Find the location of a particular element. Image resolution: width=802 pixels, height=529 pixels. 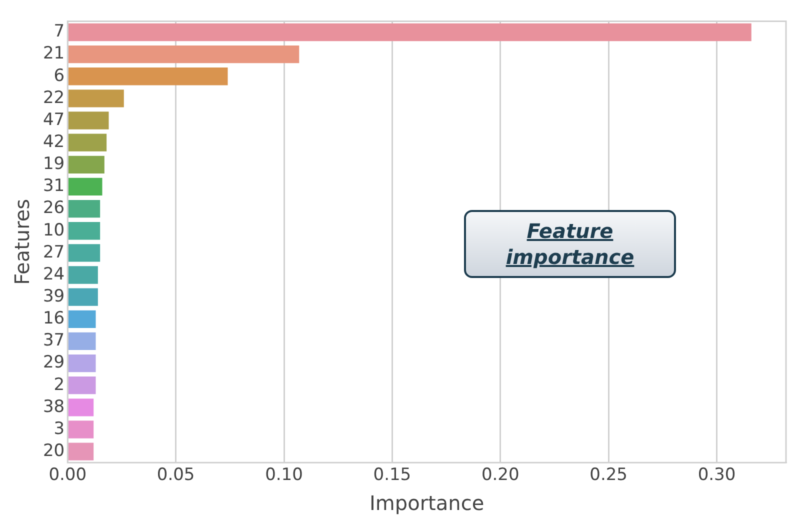

y-tick-label: 22 is located at coordinates (53, 98).